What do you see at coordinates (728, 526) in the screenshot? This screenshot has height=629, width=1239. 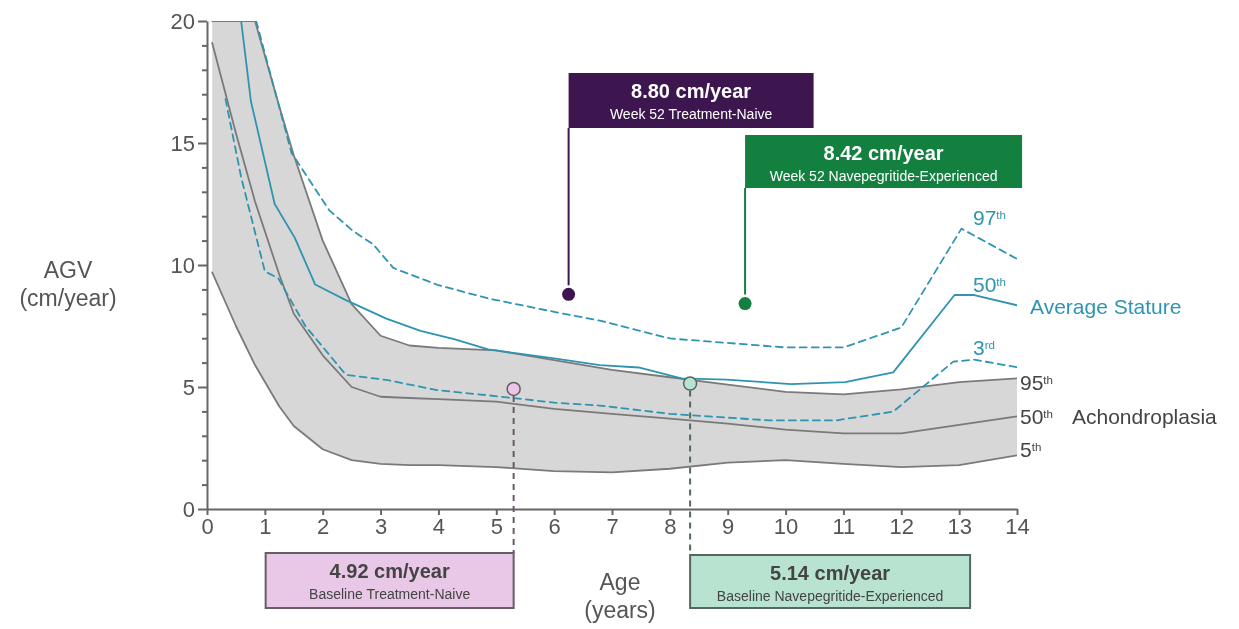 I see `x-tick-label: 9` at bounding box center [728, 526].